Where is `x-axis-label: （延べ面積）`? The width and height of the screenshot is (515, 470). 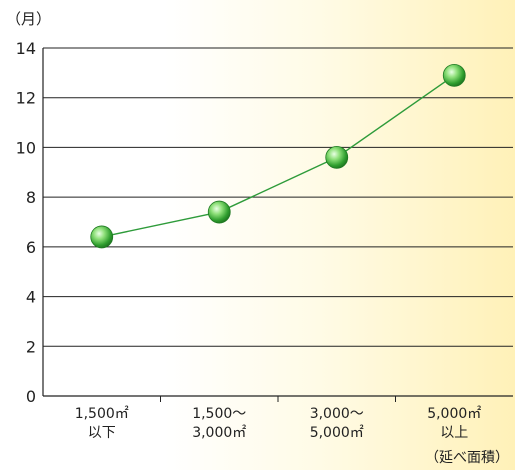 x-axis-label: （延べ面積） is located at coordinates (467, 458).